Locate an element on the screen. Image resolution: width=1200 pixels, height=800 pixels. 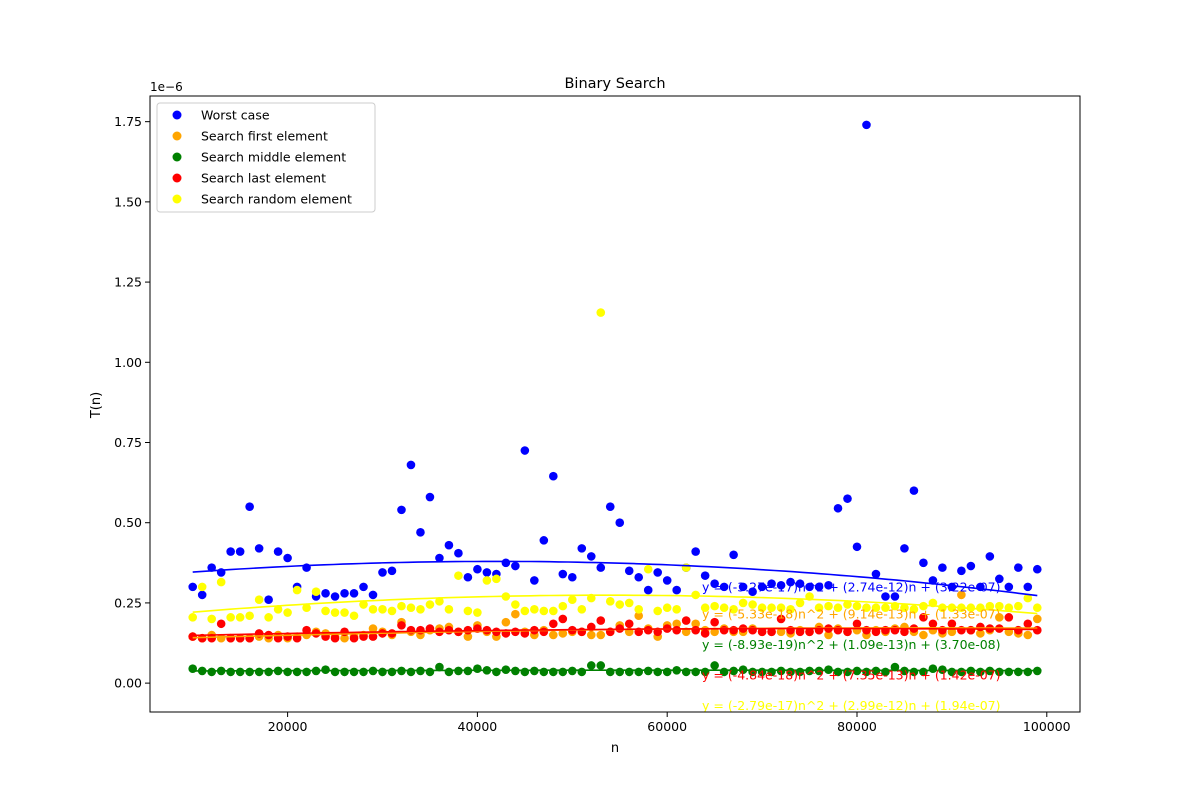
legend-label: Search first element is located at coordinates (264, 136).